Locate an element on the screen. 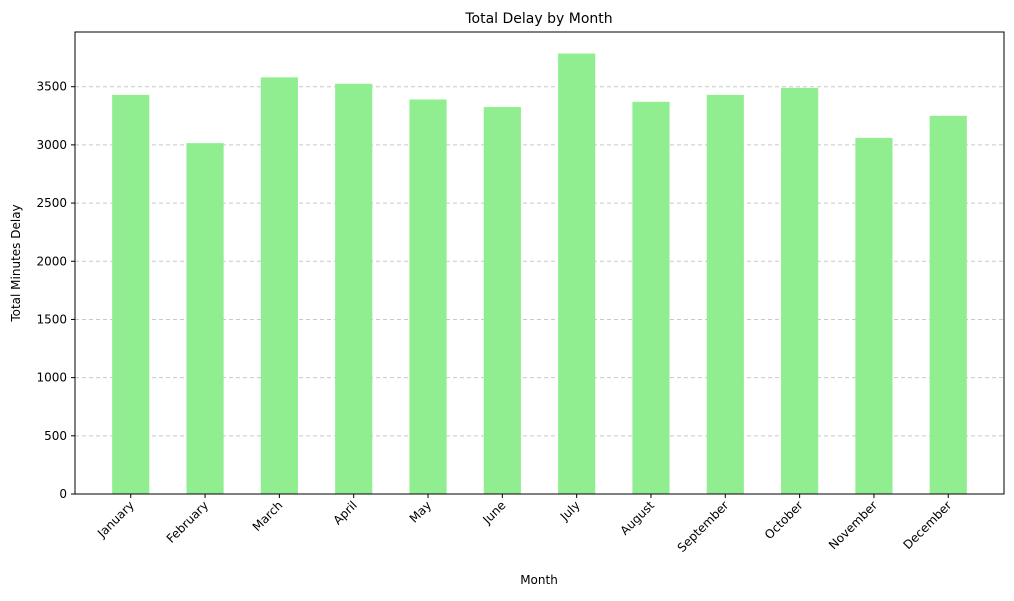 The height and width of the screenshot is (601, 1014). y-tick-label: 1000 is located at coordinates (51, 378).